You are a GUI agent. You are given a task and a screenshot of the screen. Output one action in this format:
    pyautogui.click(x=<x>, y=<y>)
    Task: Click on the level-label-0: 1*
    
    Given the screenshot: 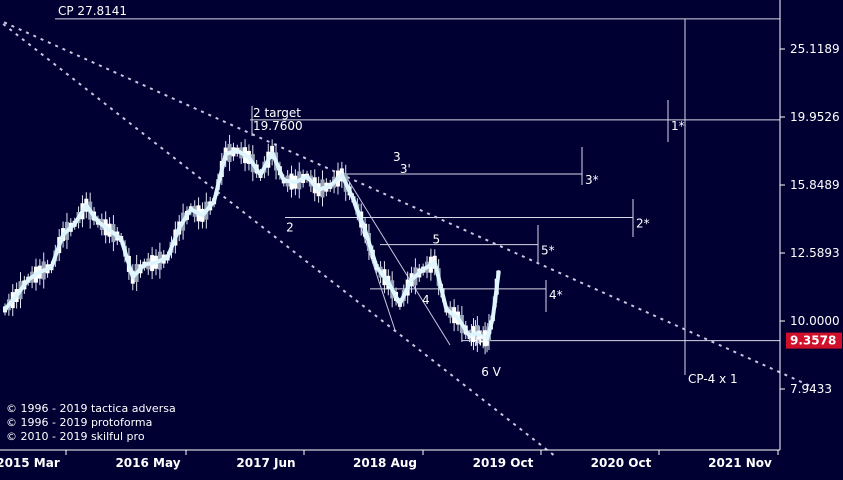 What is the action you would take?
    pyautogui.click(x=678, y=126)
    